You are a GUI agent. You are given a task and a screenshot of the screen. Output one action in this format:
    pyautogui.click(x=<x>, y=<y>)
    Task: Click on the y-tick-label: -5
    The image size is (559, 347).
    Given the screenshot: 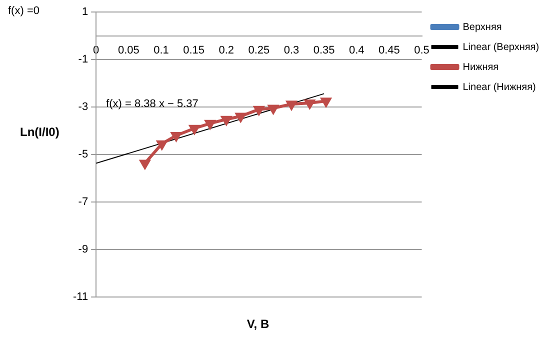 What is the action you would take?
    pyautogui.click(x=83, y=154)
    